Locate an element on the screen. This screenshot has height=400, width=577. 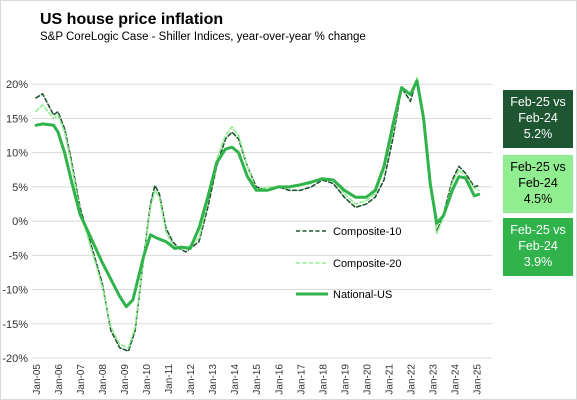
x-tick-label: Jan-15 is located at coordinates (257, 379).